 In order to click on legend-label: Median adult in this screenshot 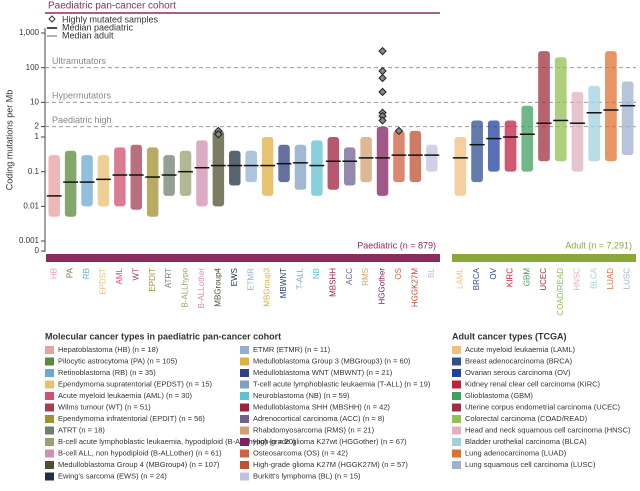, I will do `click(88, 35)`.